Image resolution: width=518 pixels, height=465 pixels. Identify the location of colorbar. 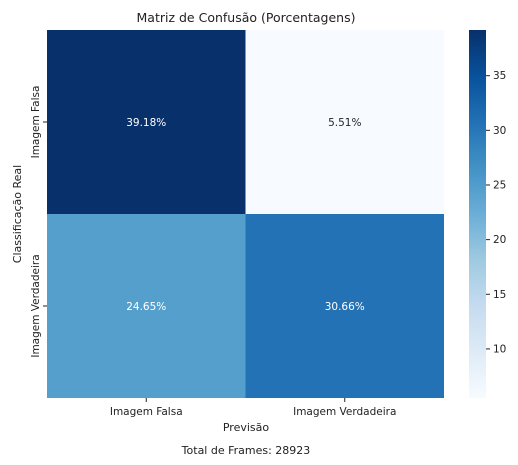
(477, 214).